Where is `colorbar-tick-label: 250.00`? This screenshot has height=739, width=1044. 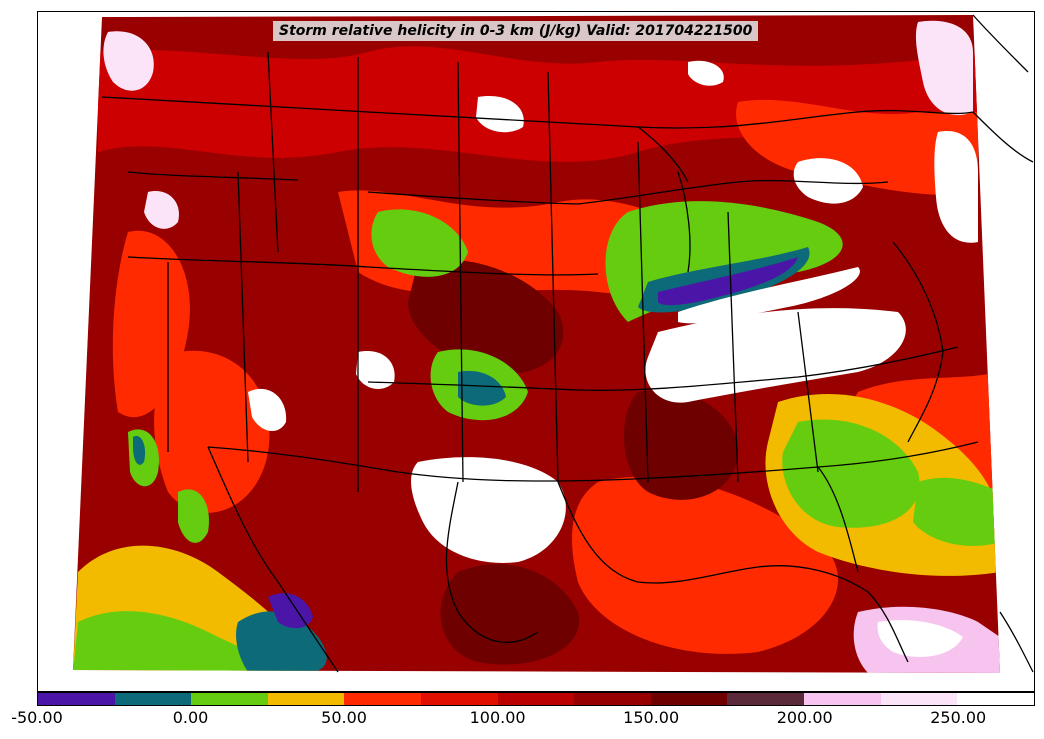 colorbar-tick-label: 250.00 is located at coordinates (958, 717).